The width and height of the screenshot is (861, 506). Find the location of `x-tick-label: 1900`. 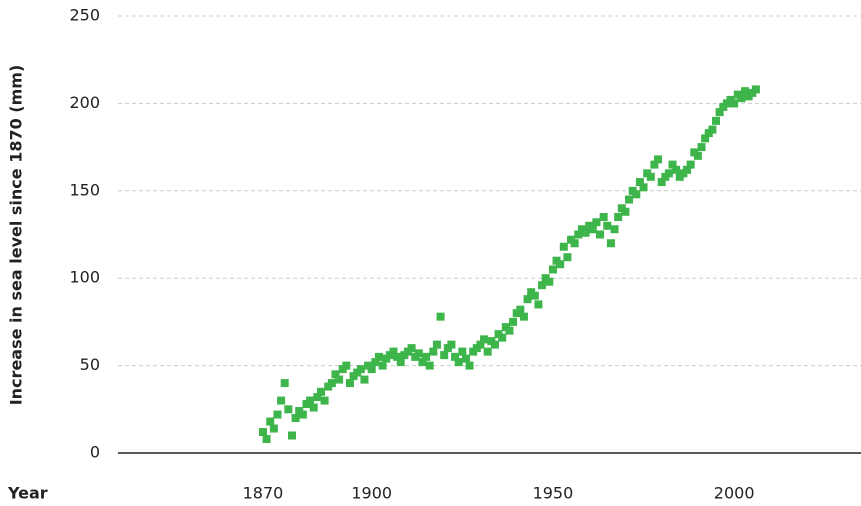

x-tick-label: 1900 is located at coordinates (371, 493).